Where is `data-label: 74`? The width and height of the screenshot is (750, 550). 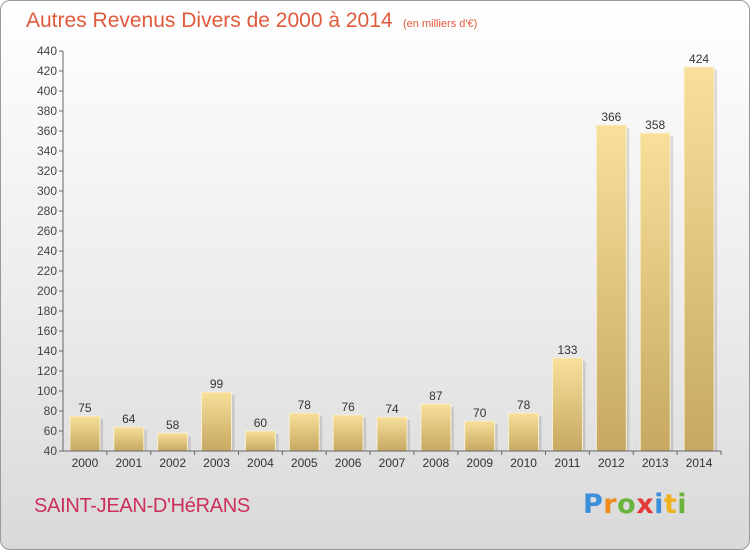
data-label: 74 is located at coordinates (392, 409).